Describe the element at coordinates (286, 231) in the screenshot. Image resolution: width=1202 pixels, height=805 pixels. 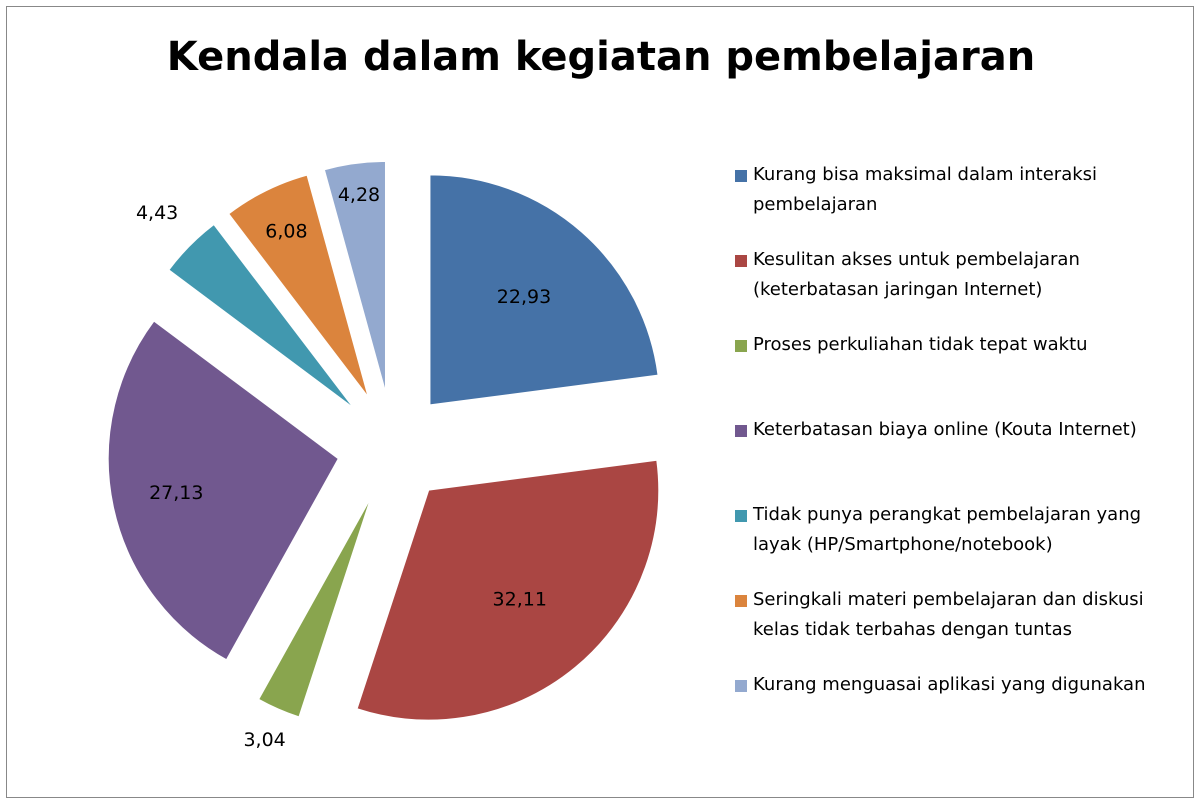
I see `data-label: 6,08` at that location.